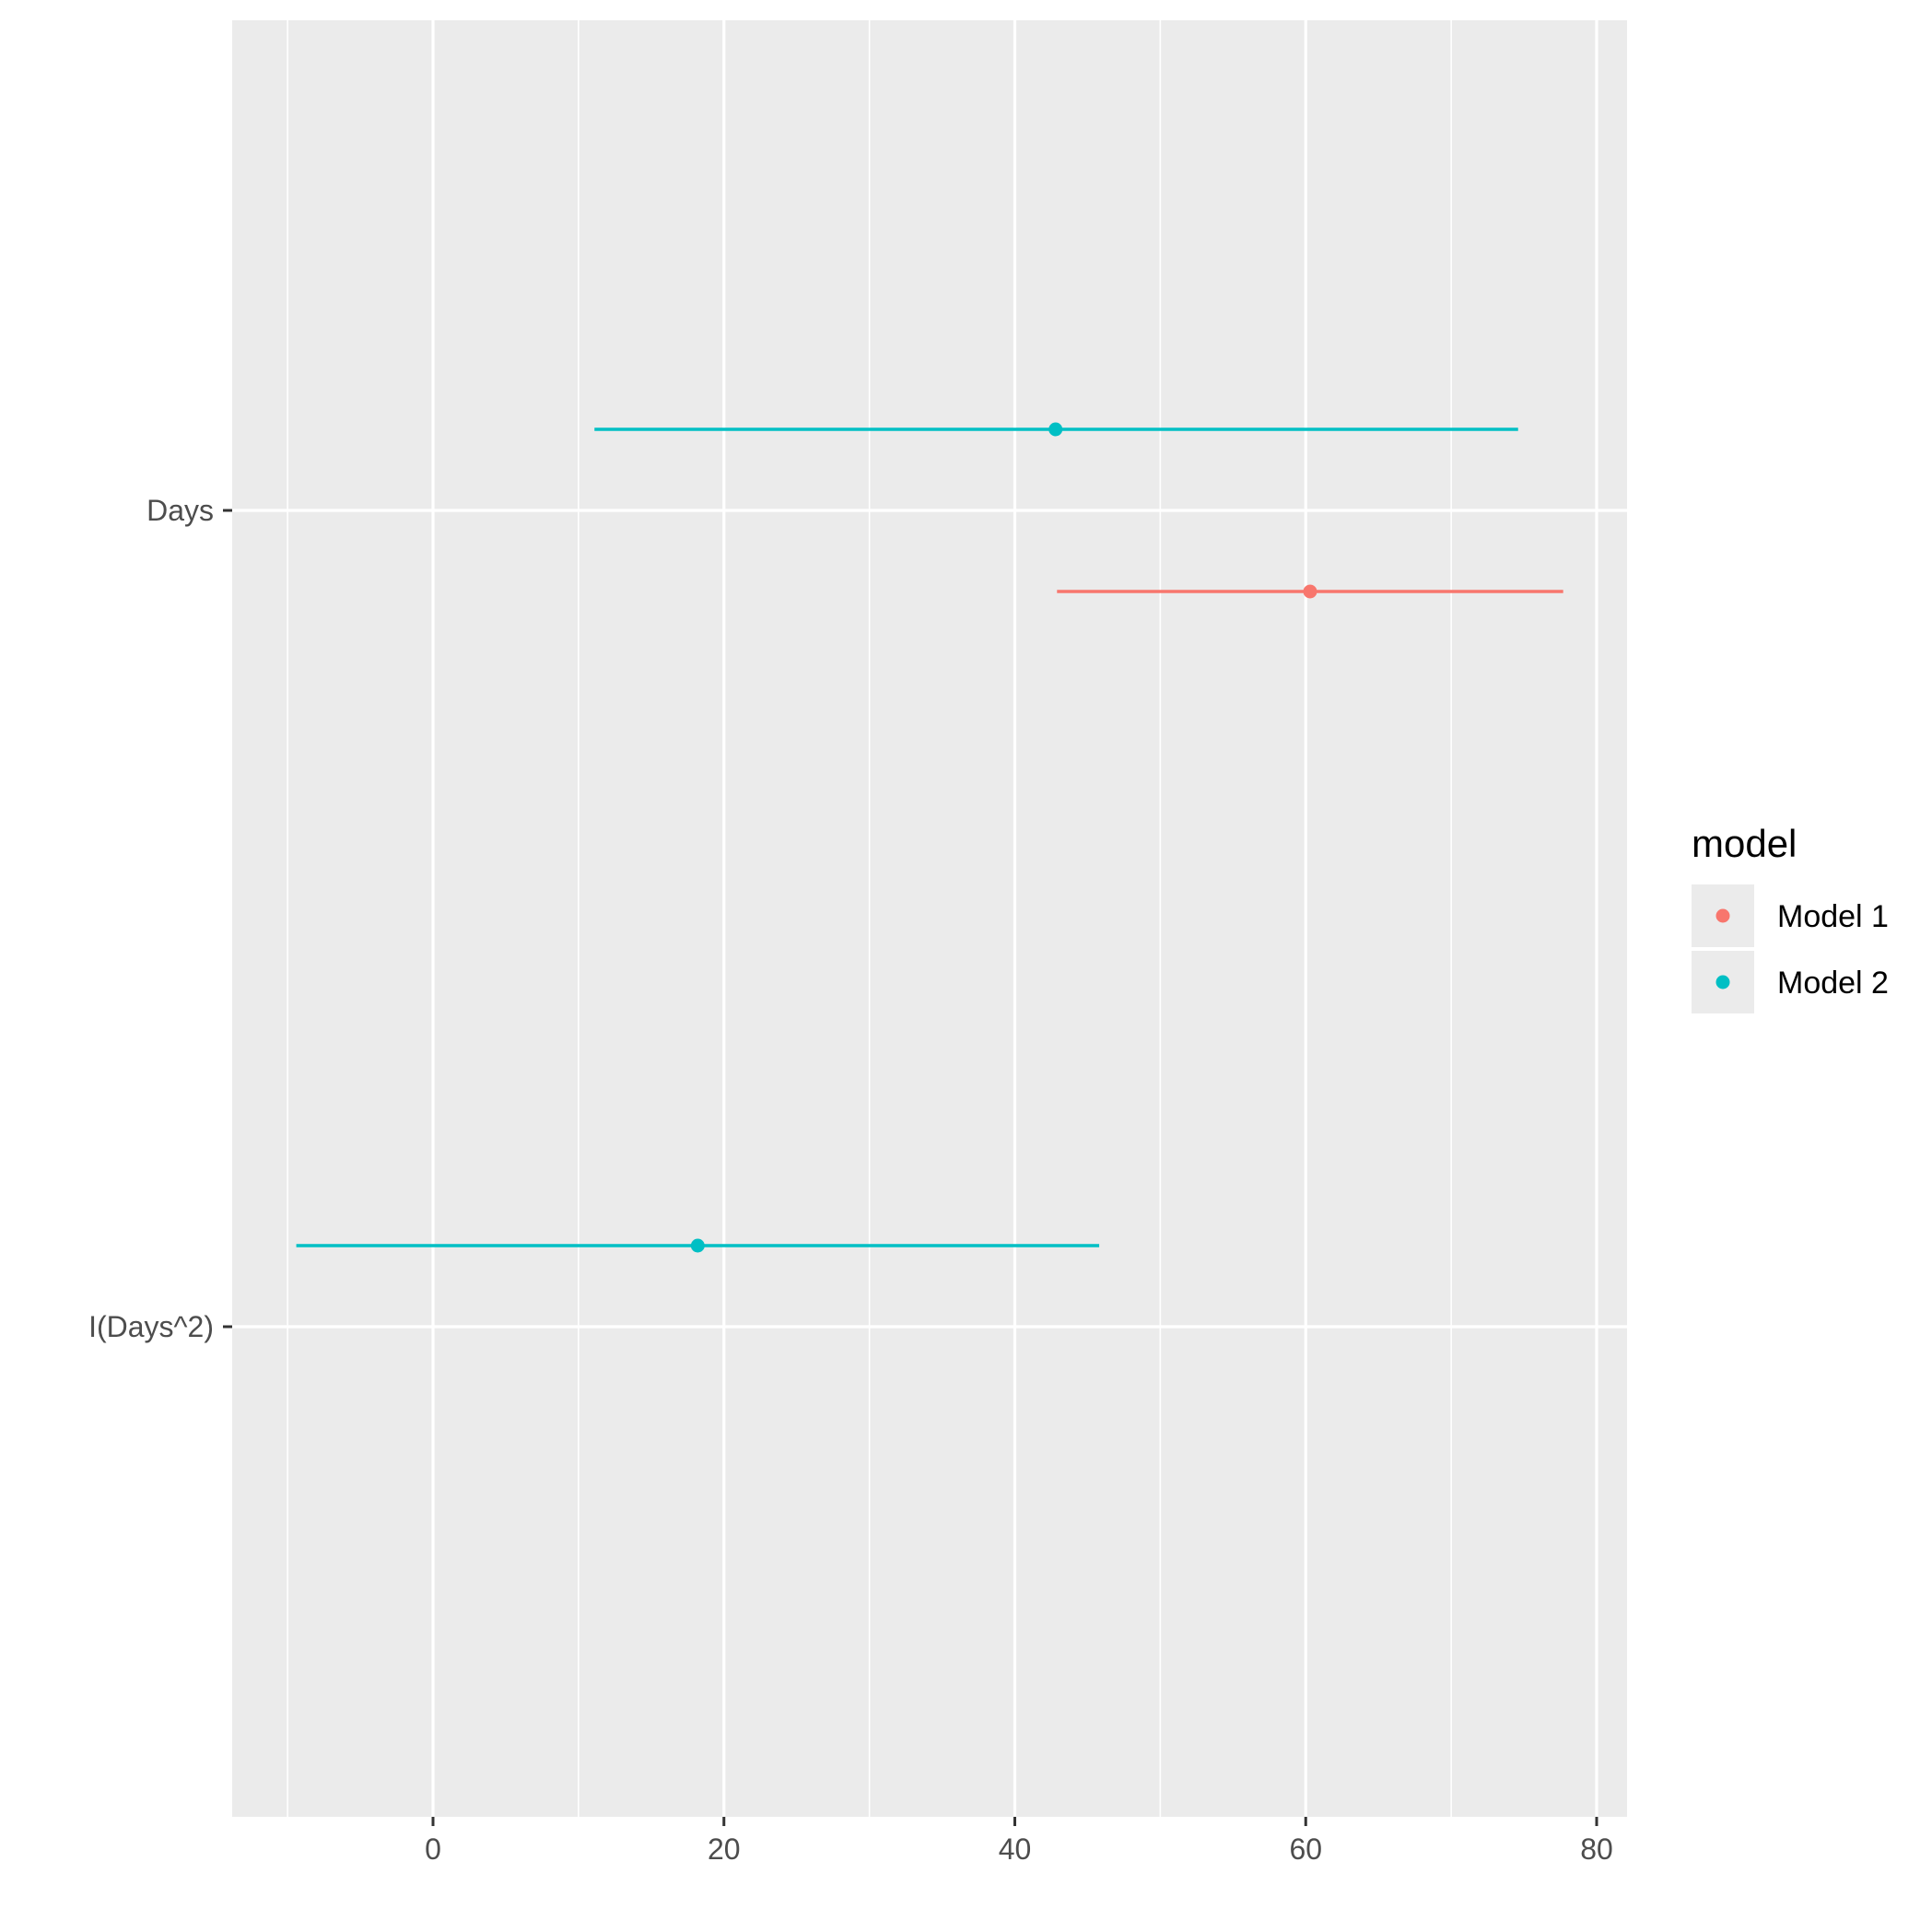 The width and height of the screenshot is (1932, 1932). What do you see at coordinates (180, 510) in the screenshot?
I see `y-tick-label: Days` at bounding box center [180, 510].